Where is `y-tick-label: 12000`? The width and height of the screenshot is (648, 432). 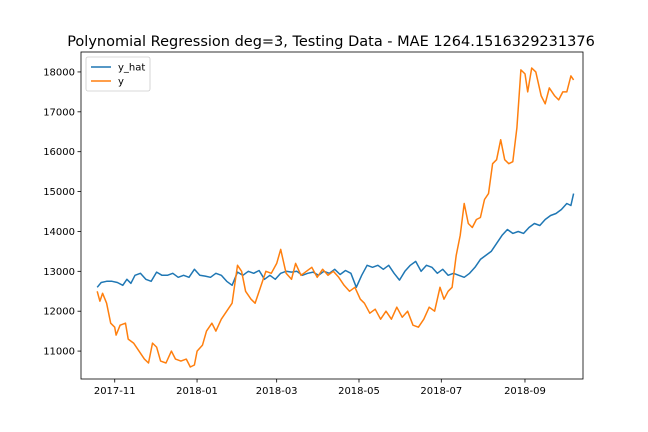 y-tick-label: 12000 is located at coordinates (59, 312).